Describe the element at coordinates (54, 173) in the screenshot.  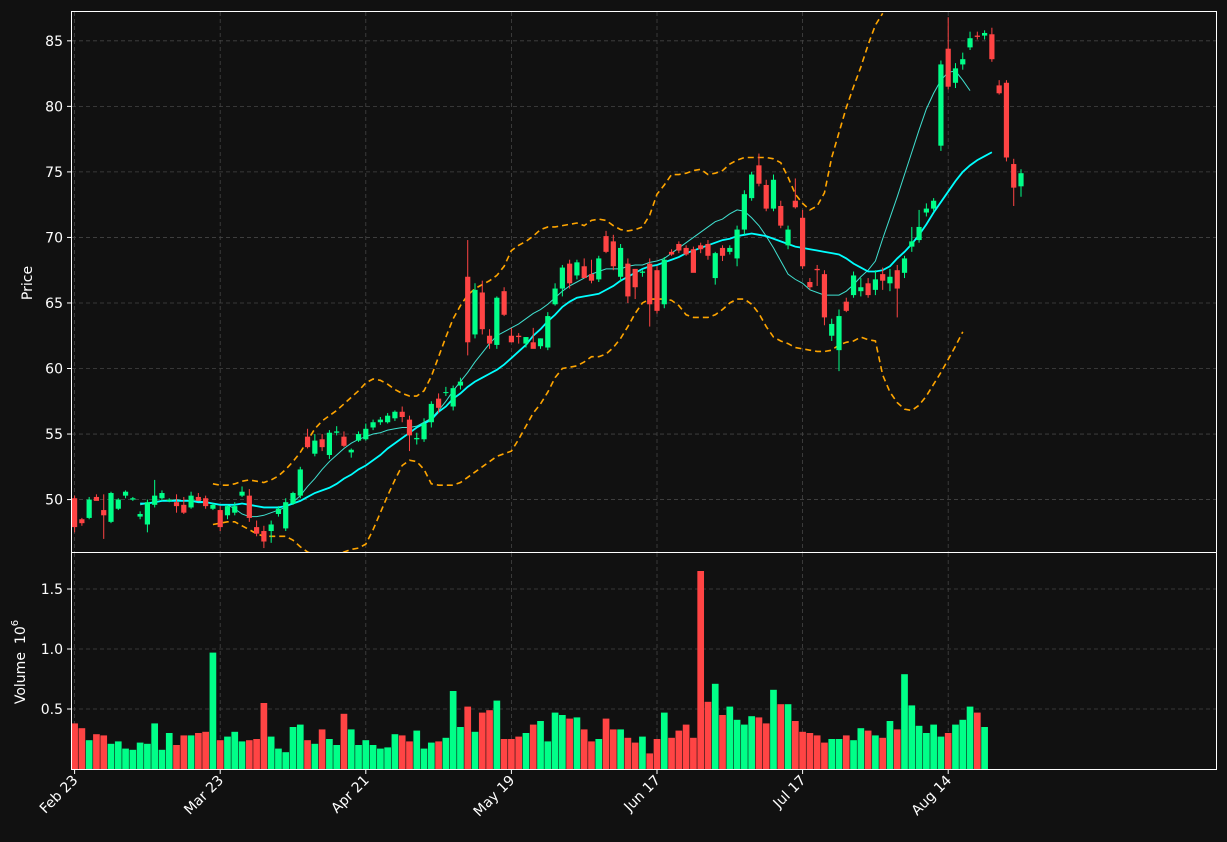
I see `price-tick-label: 75` at that location.